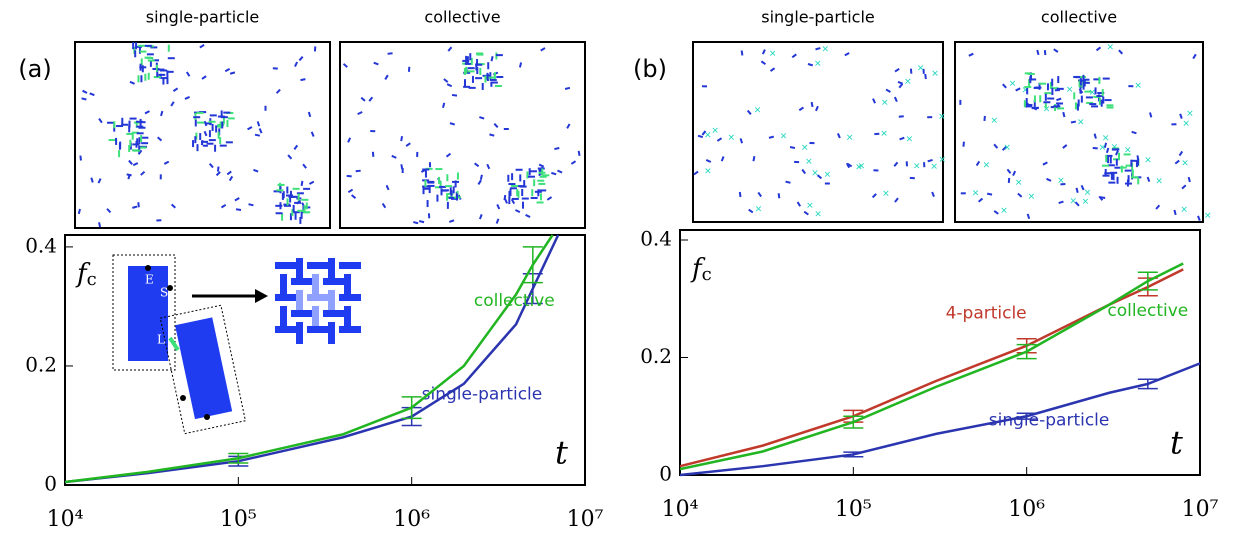 This screenshot has height=542, width=1234. I want to click on arrow-head, so click(261, 296).